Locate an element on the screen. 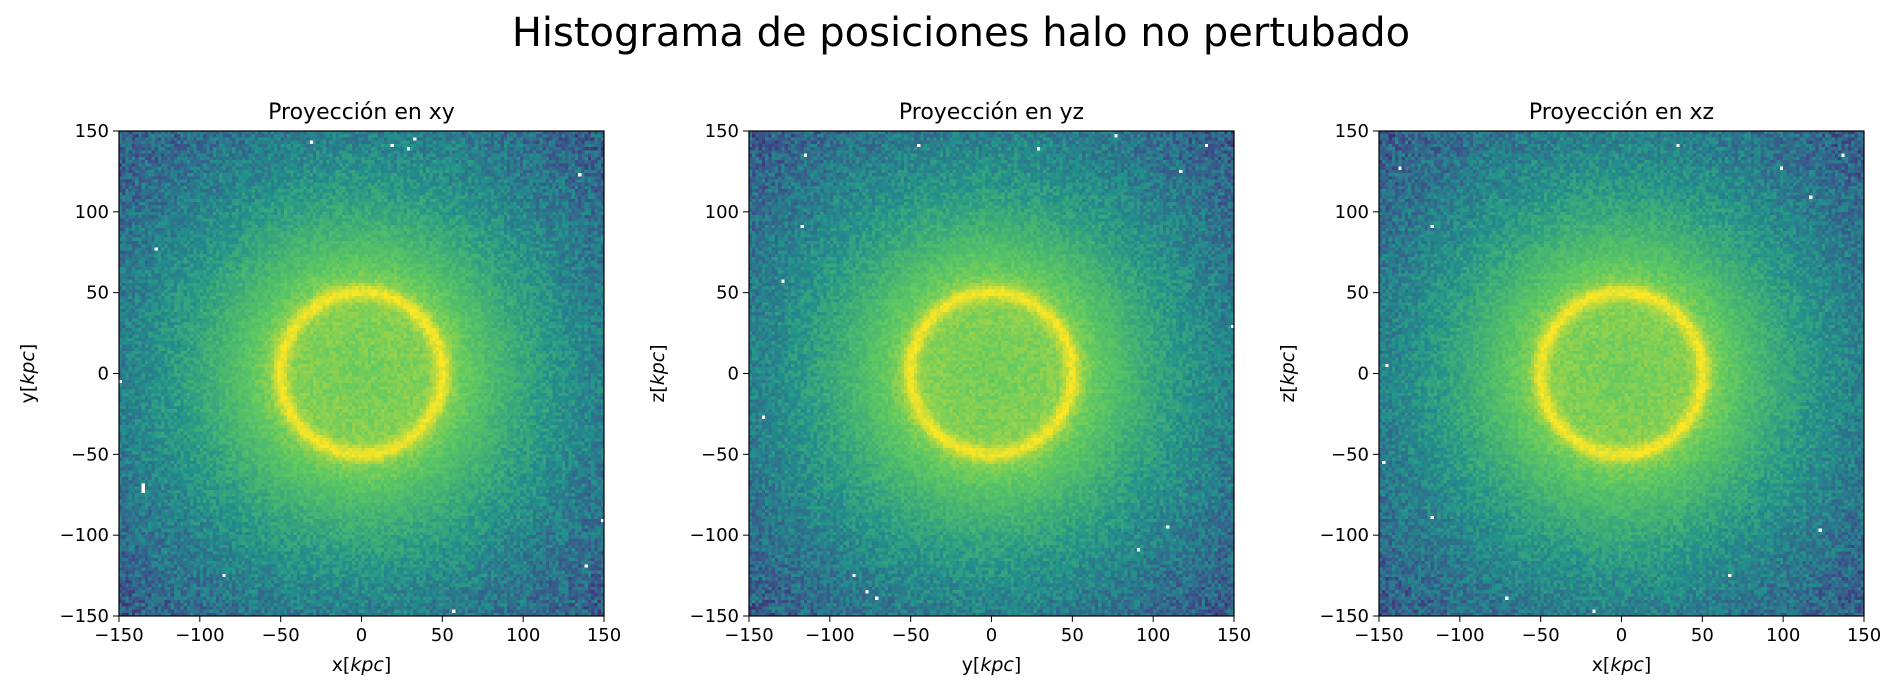 This screenshot has height=697, width=1897. panel-title: Proyección en xy is located at coordinates (361, 112).